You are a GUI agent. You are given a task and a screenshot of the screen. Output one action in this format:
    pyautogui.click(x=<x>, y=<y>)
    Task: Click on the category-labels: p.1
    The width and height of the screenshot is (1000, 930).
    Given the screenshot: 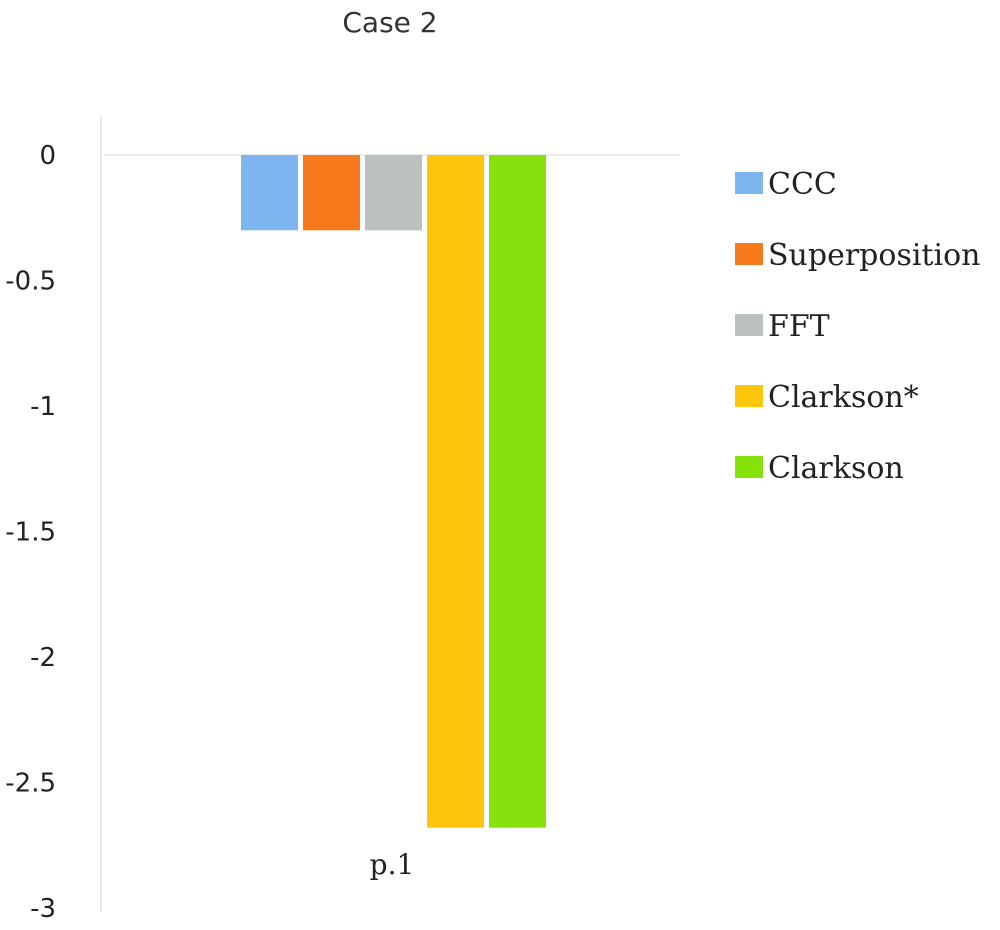 What is the action you would take?
    pyautogui.click(x=392, y=864)
    